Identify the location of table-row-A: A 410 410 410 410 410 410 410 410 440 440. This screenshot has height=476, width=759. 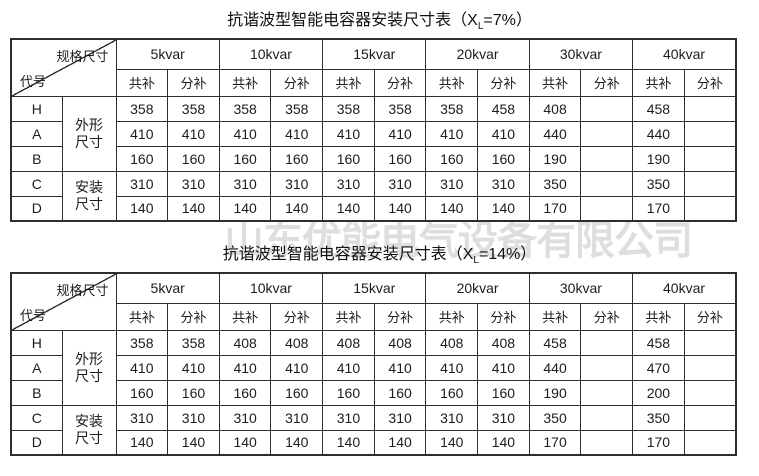
(373, 133).